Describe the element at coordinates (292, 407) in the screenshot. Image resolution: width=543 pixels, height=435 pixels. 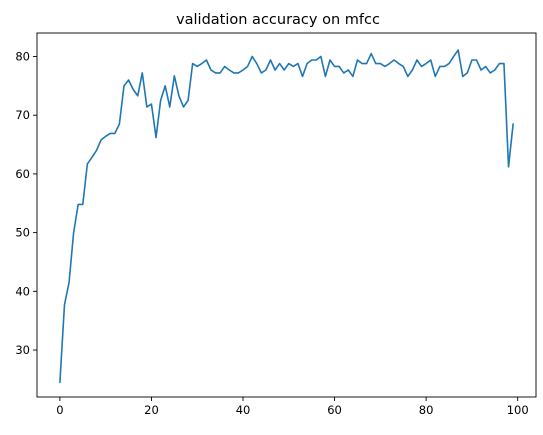
I see `x-axis: 0 20 40 60 80 100` at that location.